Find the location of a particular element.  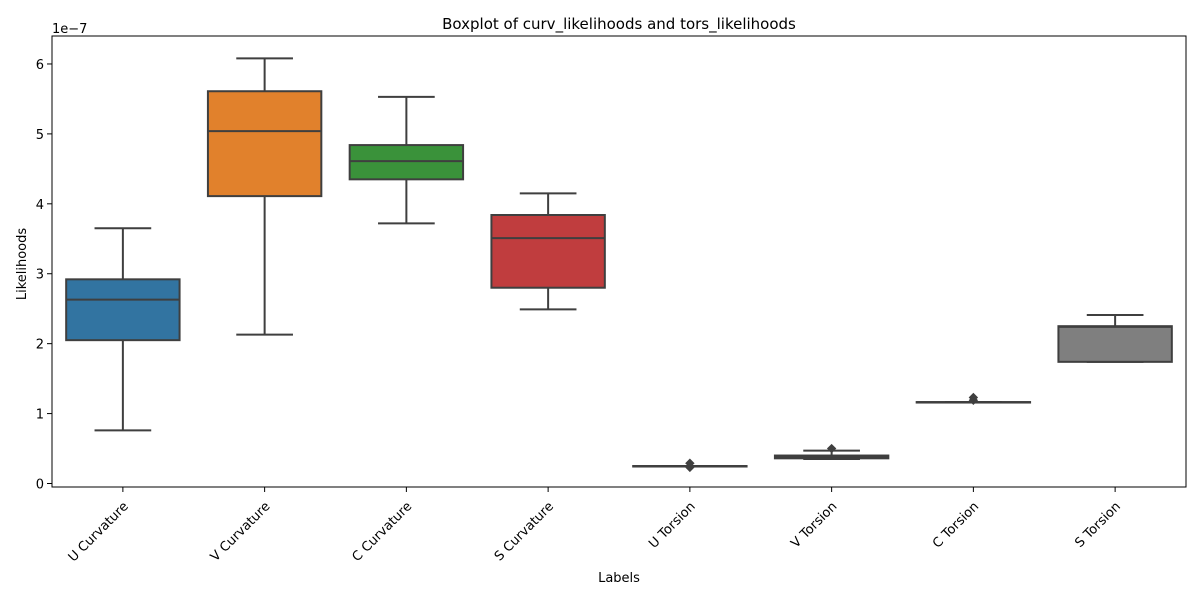

y-tick-label: 1 is located at coordinates (40, 415).